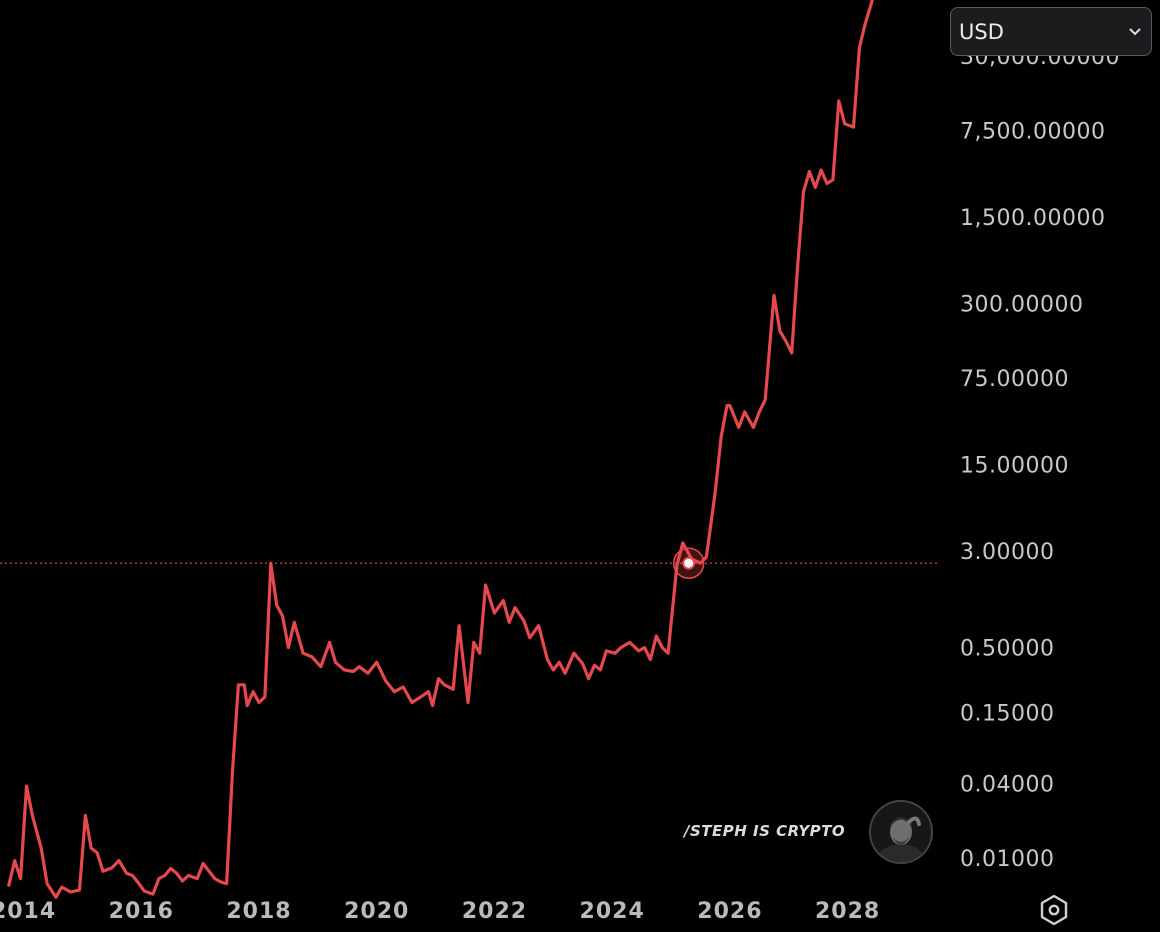 The width and height of the screenshot is (1160, 932). Describe the element at coordinates (1007, 552) in the screenshot. I see `y-tick-label: 3.00000` at that location.